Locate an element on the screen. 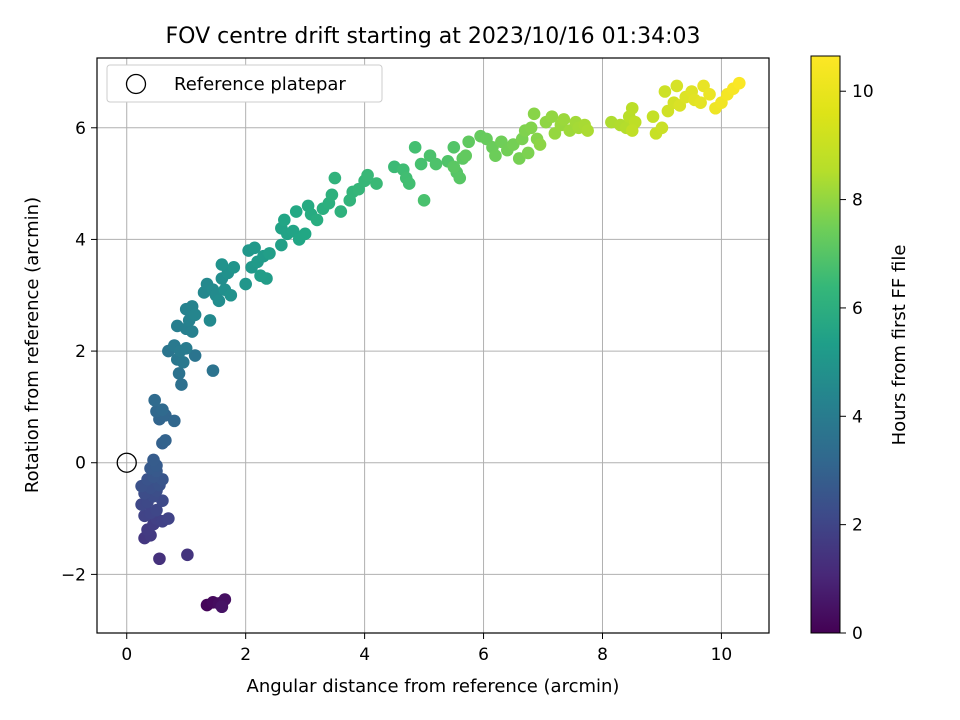 The height and width of the screenshot is (720, 960). colorbar-tick-label: 8 is located at coordinates (857, 201).